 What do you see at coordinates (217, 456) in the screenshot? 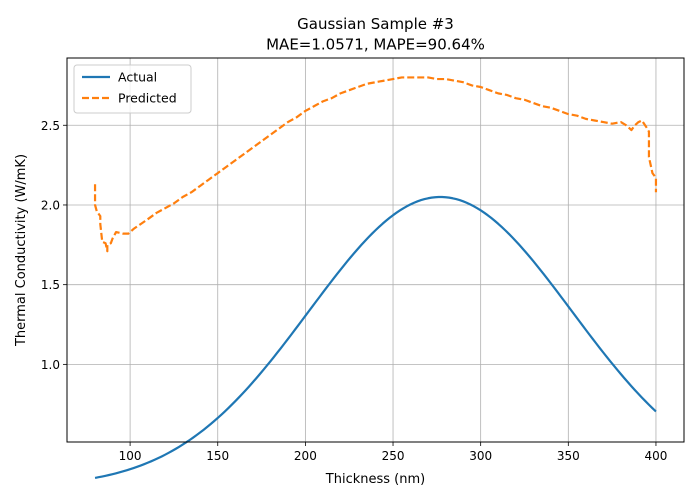
I see `x-tick-label: 150` at bounding box center [217, 456].